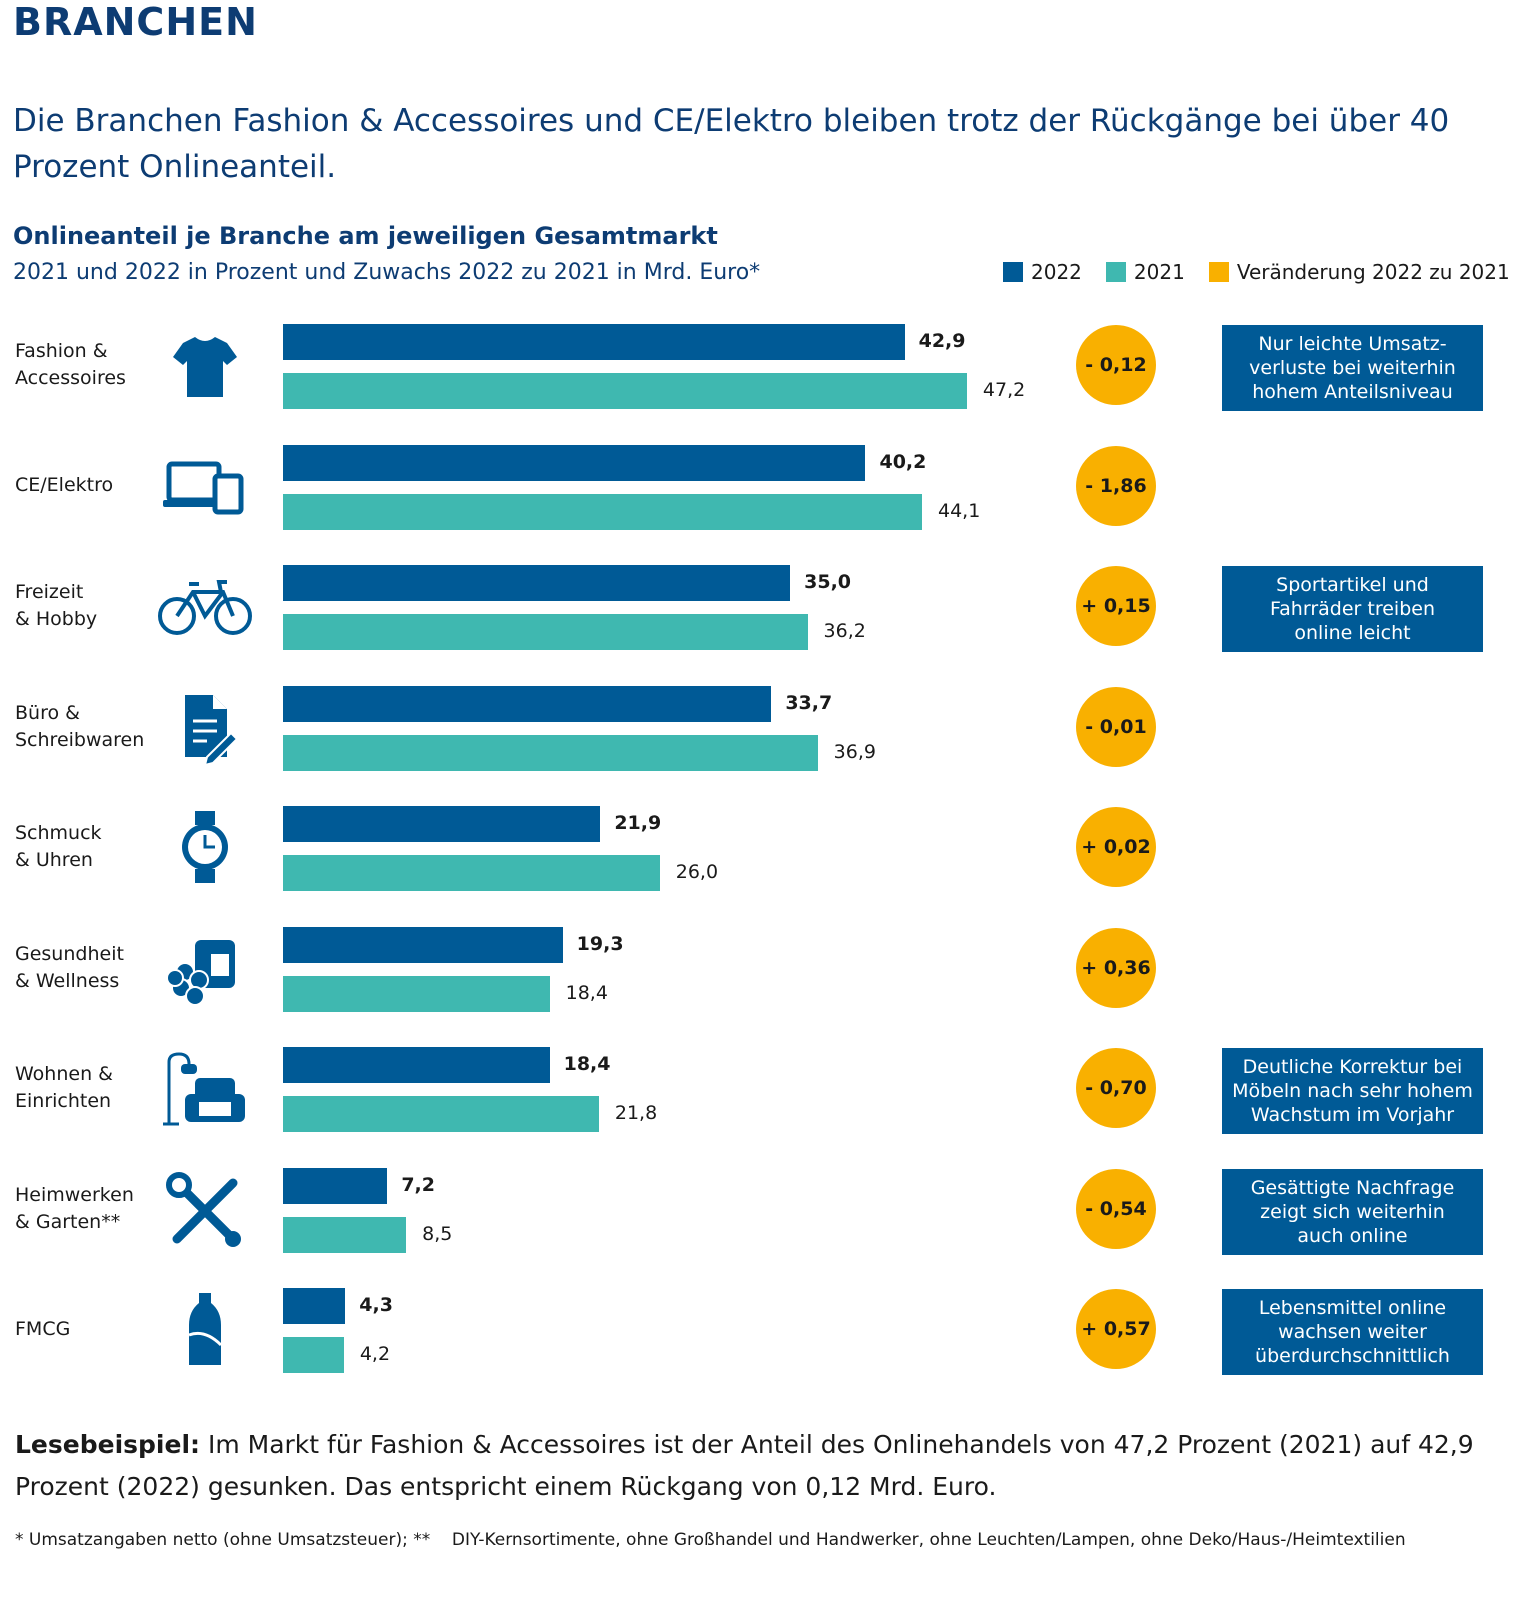 Image resolution: width=1533 pixels, height=1609 pixels. Describe the element at coordinates (638, 823) in the screenshot. I see `value-label-2022: 21,9` at that location.